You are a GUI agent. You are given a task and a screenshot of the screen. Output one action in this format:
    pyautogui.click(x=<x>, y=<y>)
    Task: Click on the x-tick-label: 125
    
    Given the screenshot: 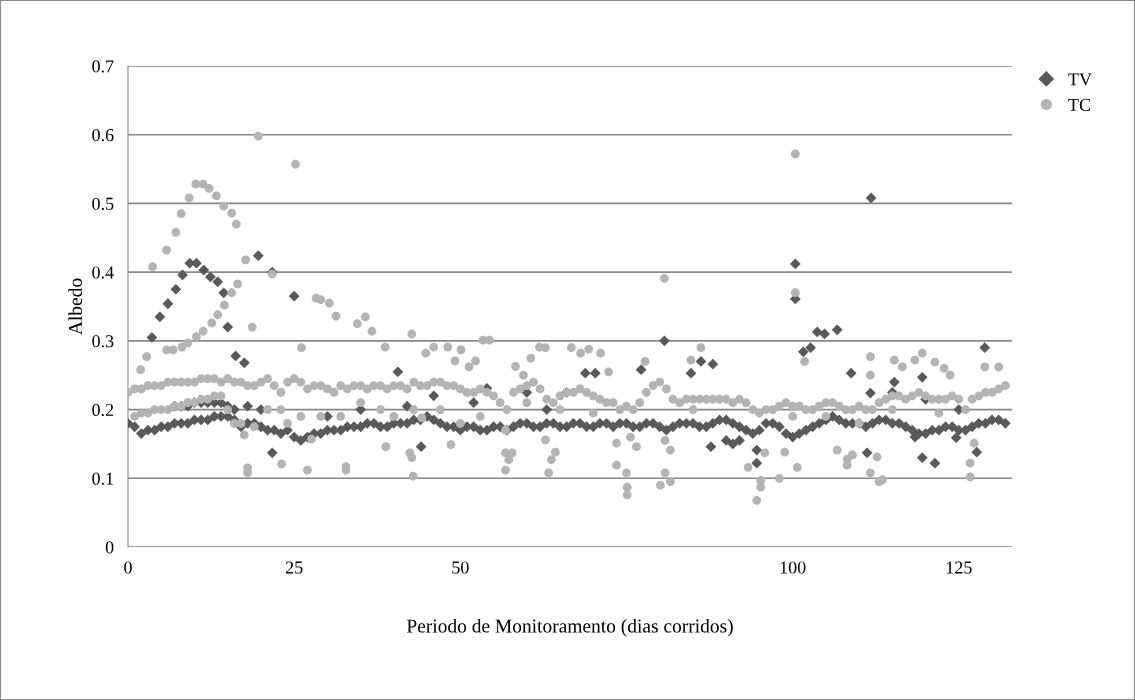 What is the action you would take?
    pyautogui.click(x=959, y=567)
    